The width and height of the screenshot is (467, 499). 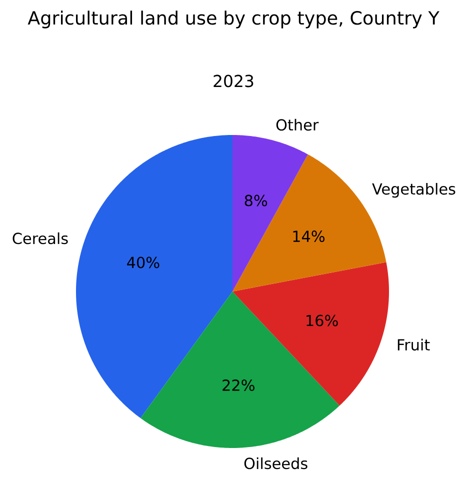 What do you see at coordinates (234, 19) in the screenshot?
I see `chart-title: Agricultural land use by crop type, Country Y` at bounding box center [234, 19].